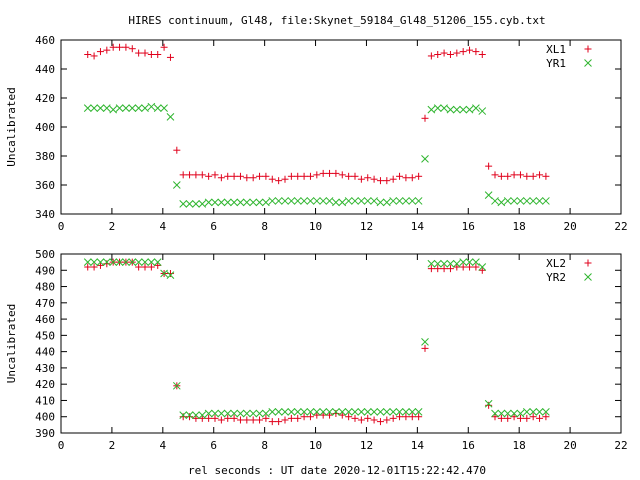 The image size is (640, 480). I want to click on y-tick-label: 360, so click(45, 185).